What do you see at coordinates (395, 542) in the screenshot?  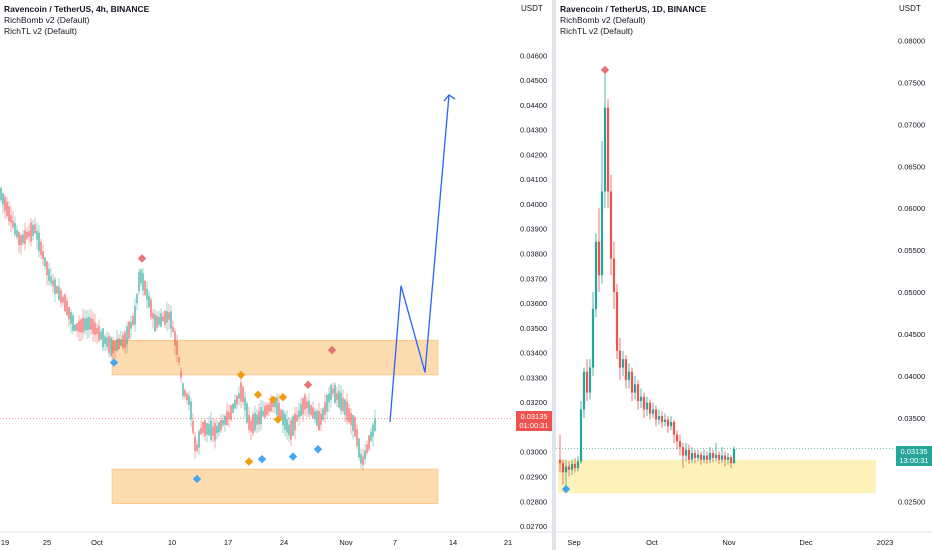 I see `time-tick-label: 7` at bounding box center [395, 542].